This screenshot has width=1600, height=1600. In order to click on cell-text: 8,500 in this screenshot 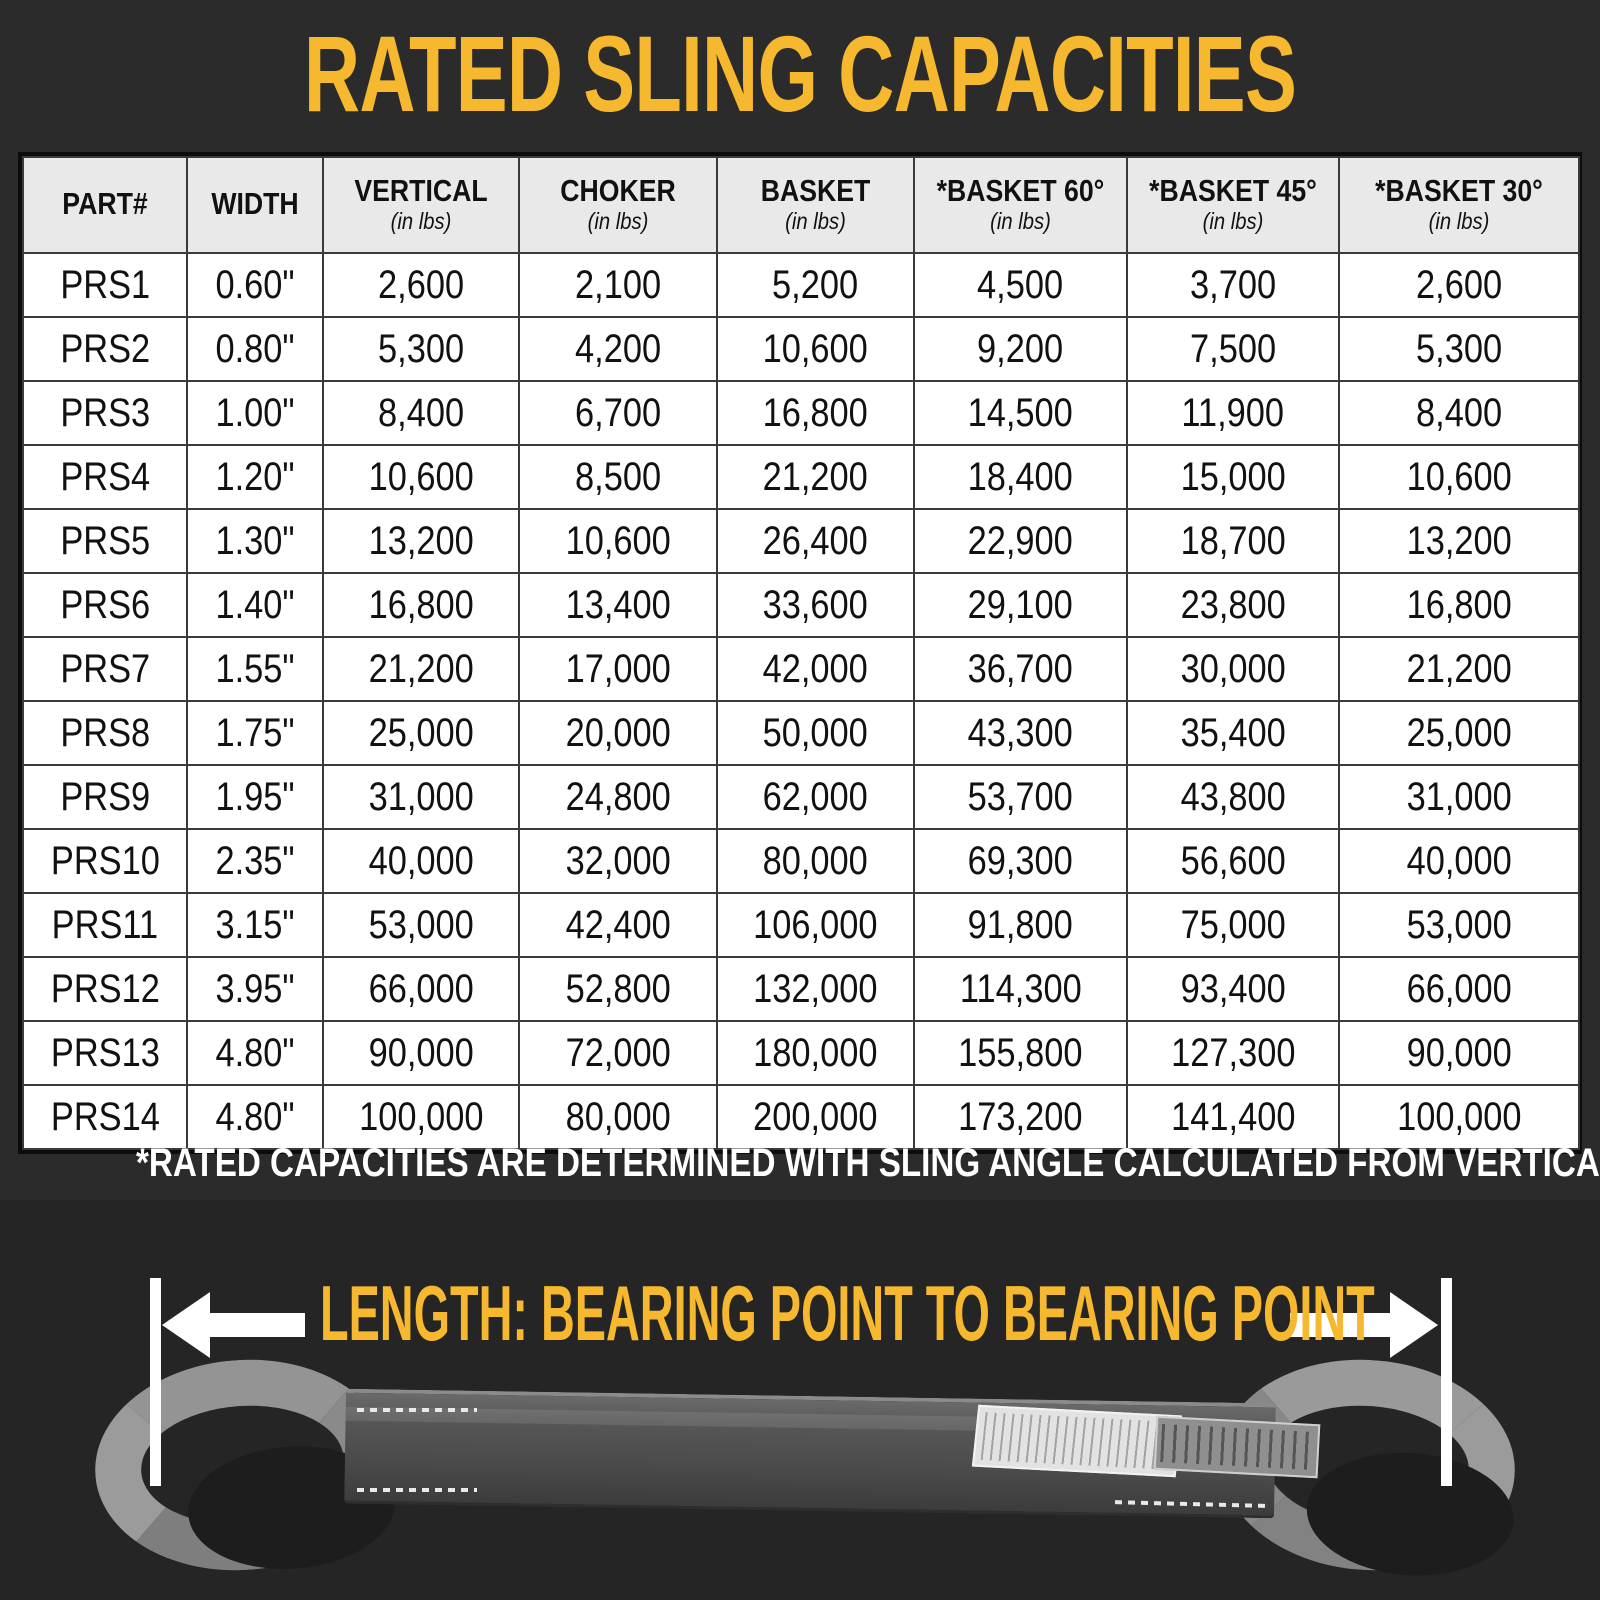, I will do `click(618, 477)`.